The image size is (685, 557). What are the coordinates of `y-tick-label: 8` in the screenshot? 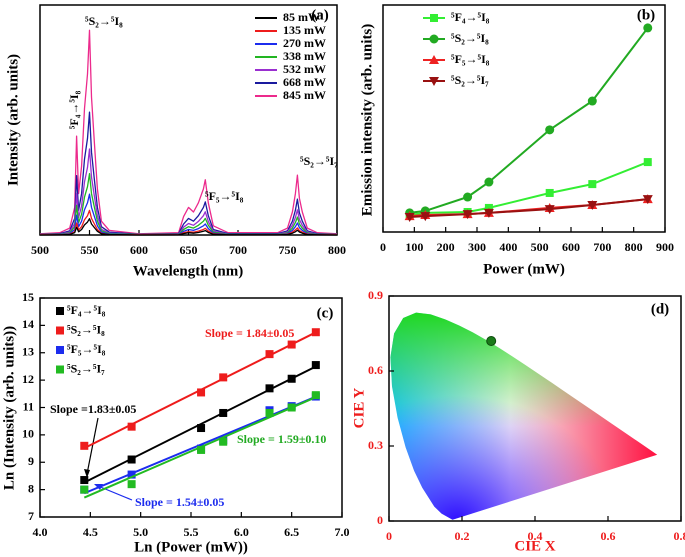 It's located at (31, 488).